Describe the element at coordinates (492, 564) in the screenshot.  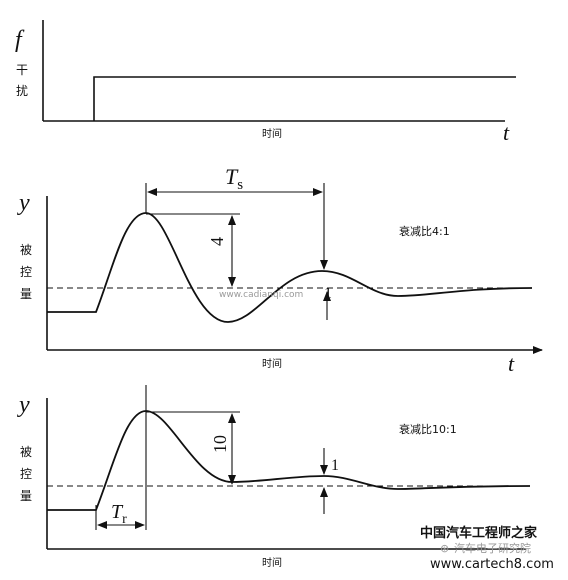
I see `brand-site: www.cartech8.com` at that location.